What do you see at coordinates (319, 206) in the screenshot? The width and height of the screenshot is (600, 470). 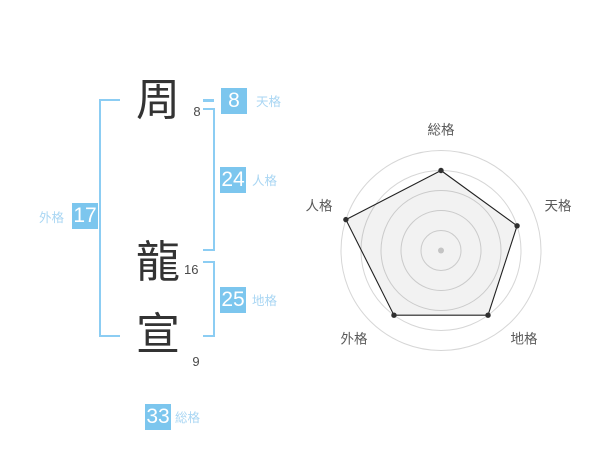 I see `radar-label-jinkaku: 人格` at bounding box center [319, 206].